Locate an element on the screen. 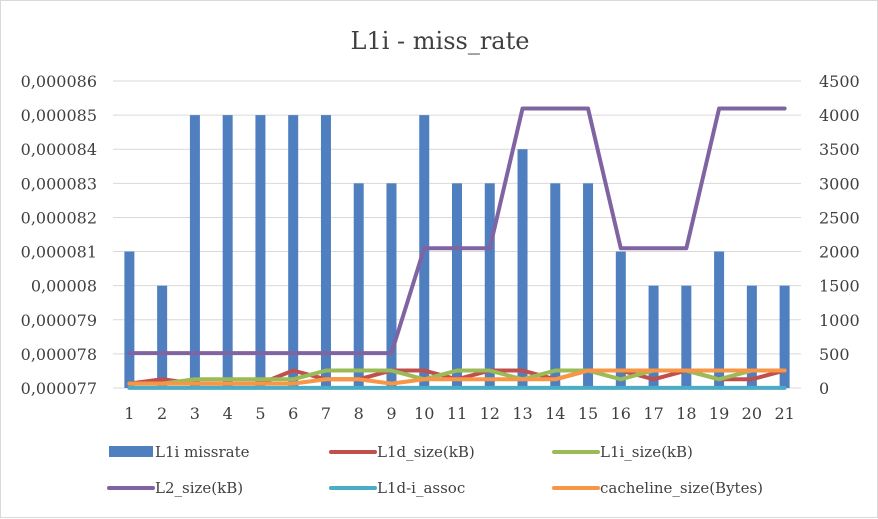 The image size is (878, 519). x-axis-tick-label: 7 is located at coordinates (326, 413).